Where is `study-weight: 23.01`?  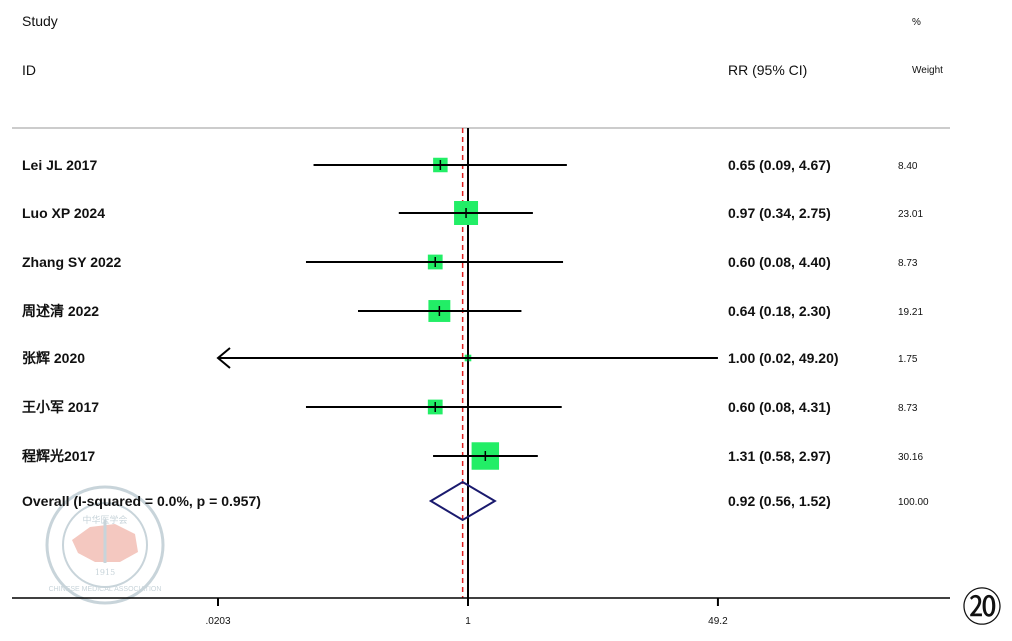 study-weight: 23.01 is located at coordinates (910, 214).